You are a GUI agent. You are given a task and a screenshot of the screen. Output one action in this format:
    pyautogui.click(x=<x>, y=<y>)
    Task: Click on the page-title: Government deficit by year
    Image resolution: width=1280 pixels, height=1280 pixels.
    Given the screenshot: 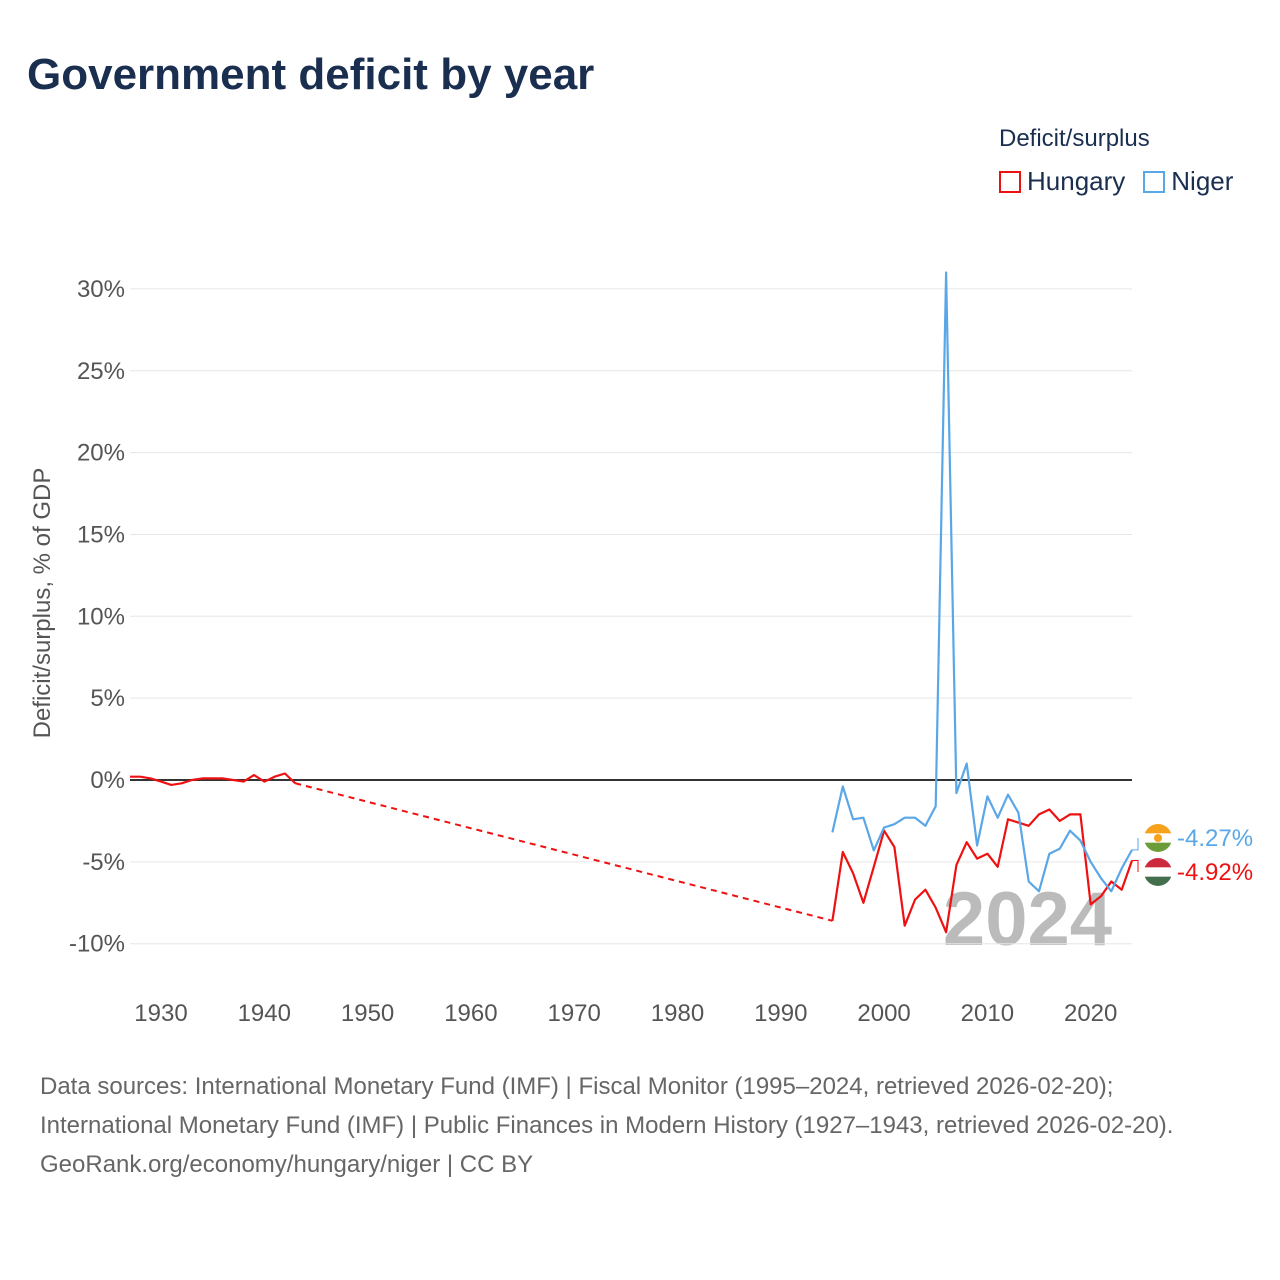 What is the action you would take?
    pyautogui.click(x=311, y=74)
    